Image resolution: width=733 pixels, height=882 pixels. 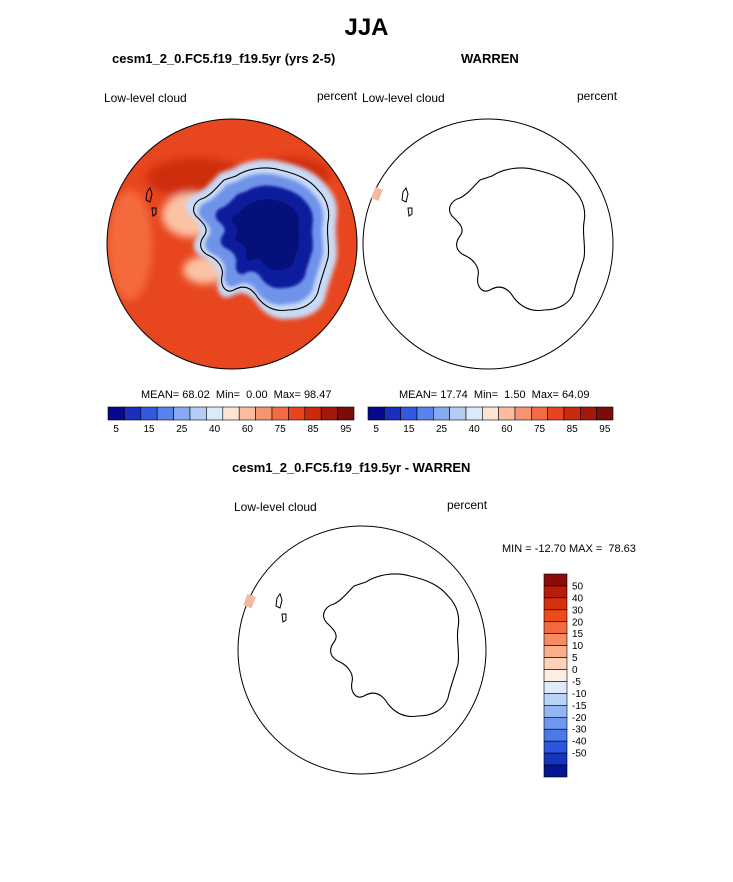 I want to click on panel3-map-border, so click(x=362, y=650).